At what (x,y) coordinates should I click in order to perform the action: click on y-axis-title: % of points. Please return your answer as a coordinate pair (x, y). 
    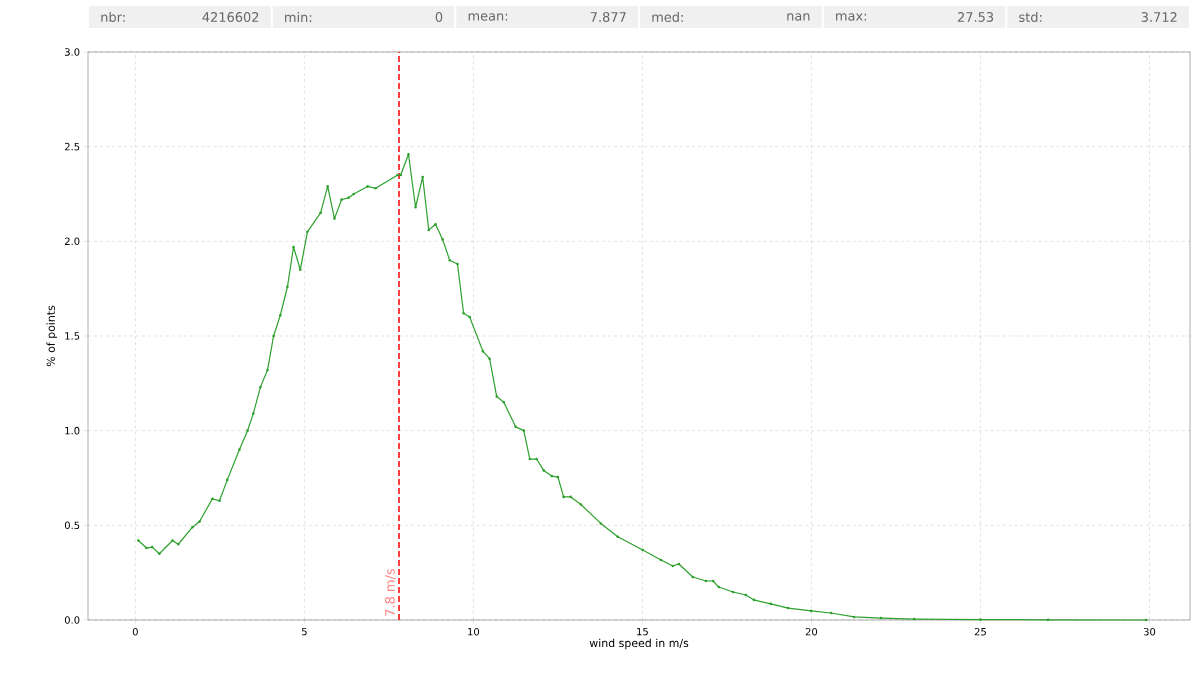
    Looking at the image, I should click on (52, 336).